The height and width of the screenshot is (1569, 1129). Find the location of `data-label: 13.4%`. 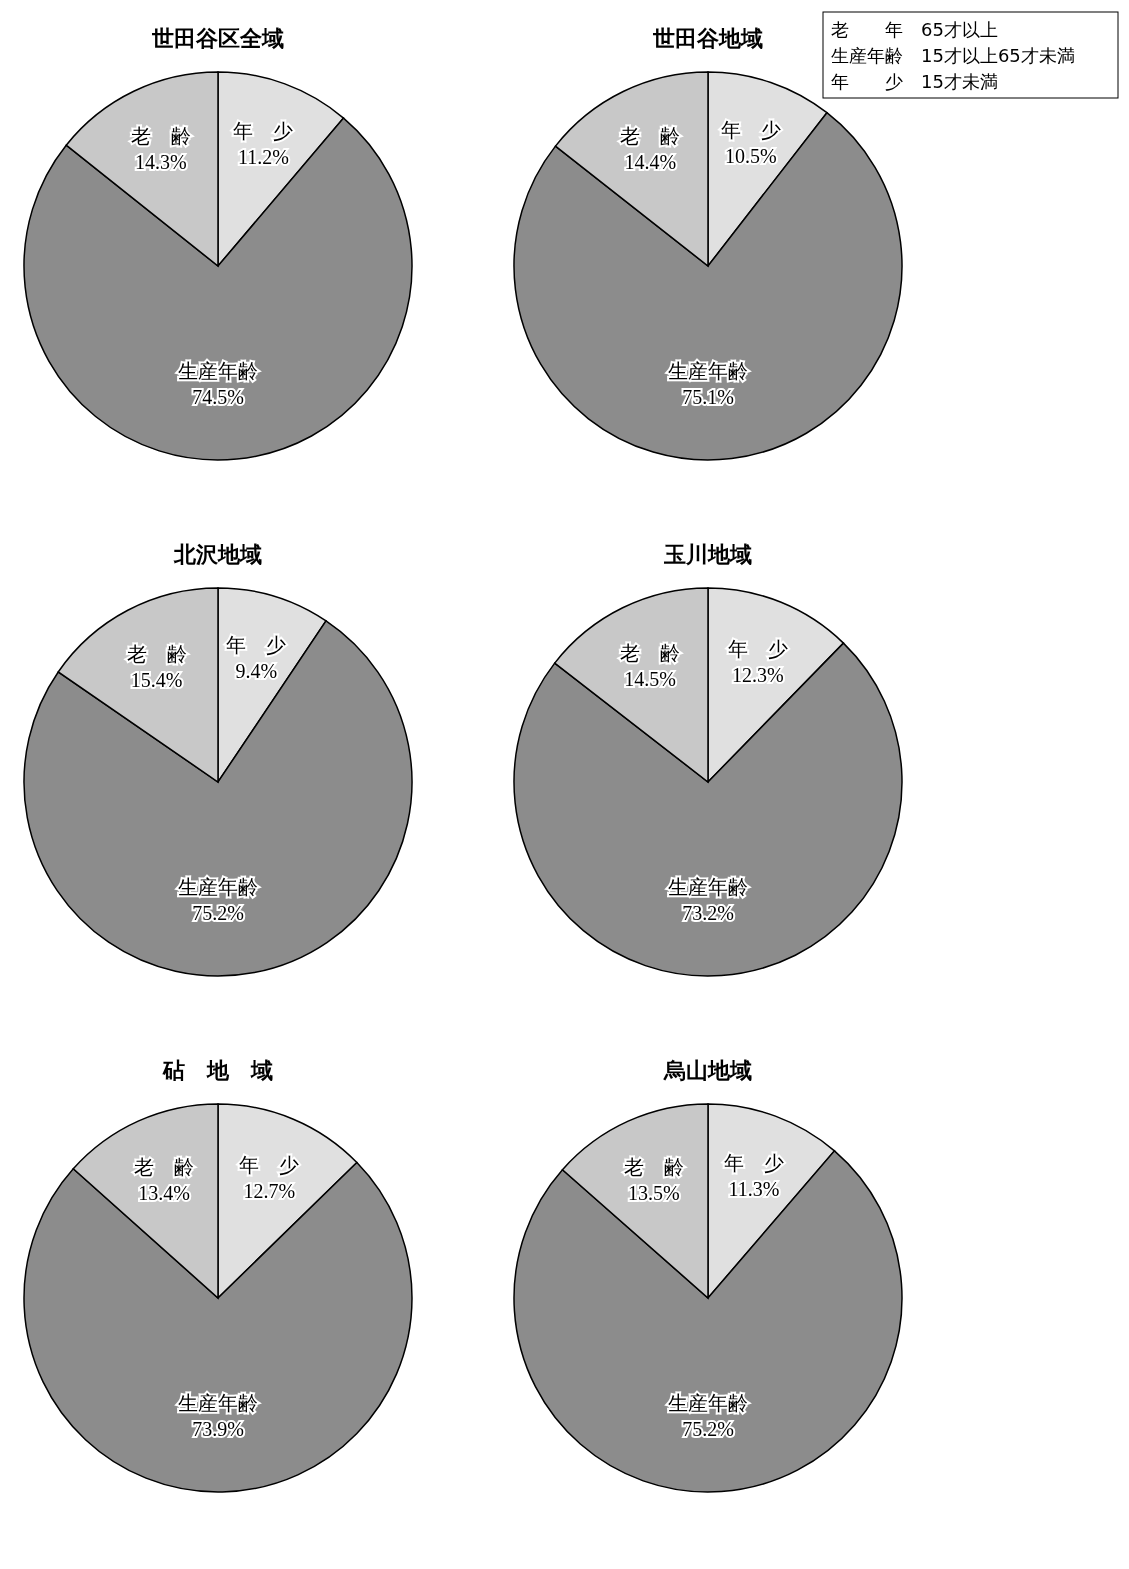

data-label: 13.4% is located at coordinates (164, 1192).